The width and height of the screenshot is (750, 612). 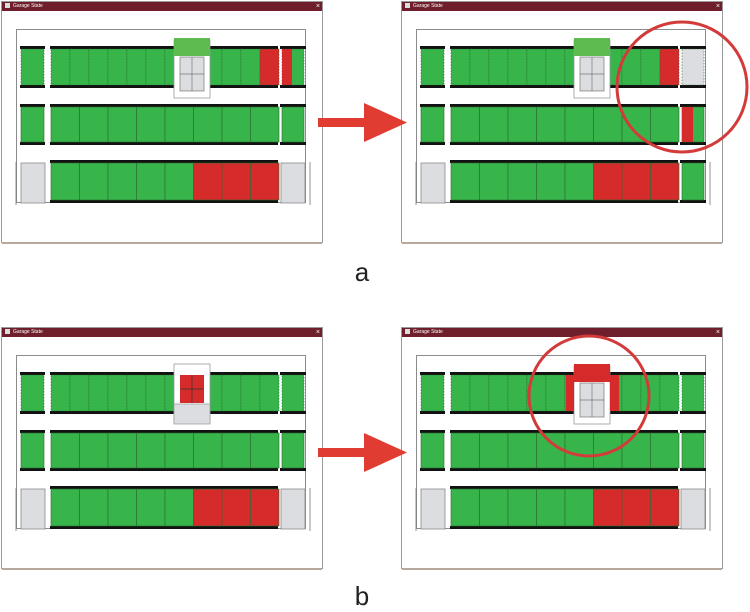 I want to click on garage-layout-a-before, so click(x=163, y=121).